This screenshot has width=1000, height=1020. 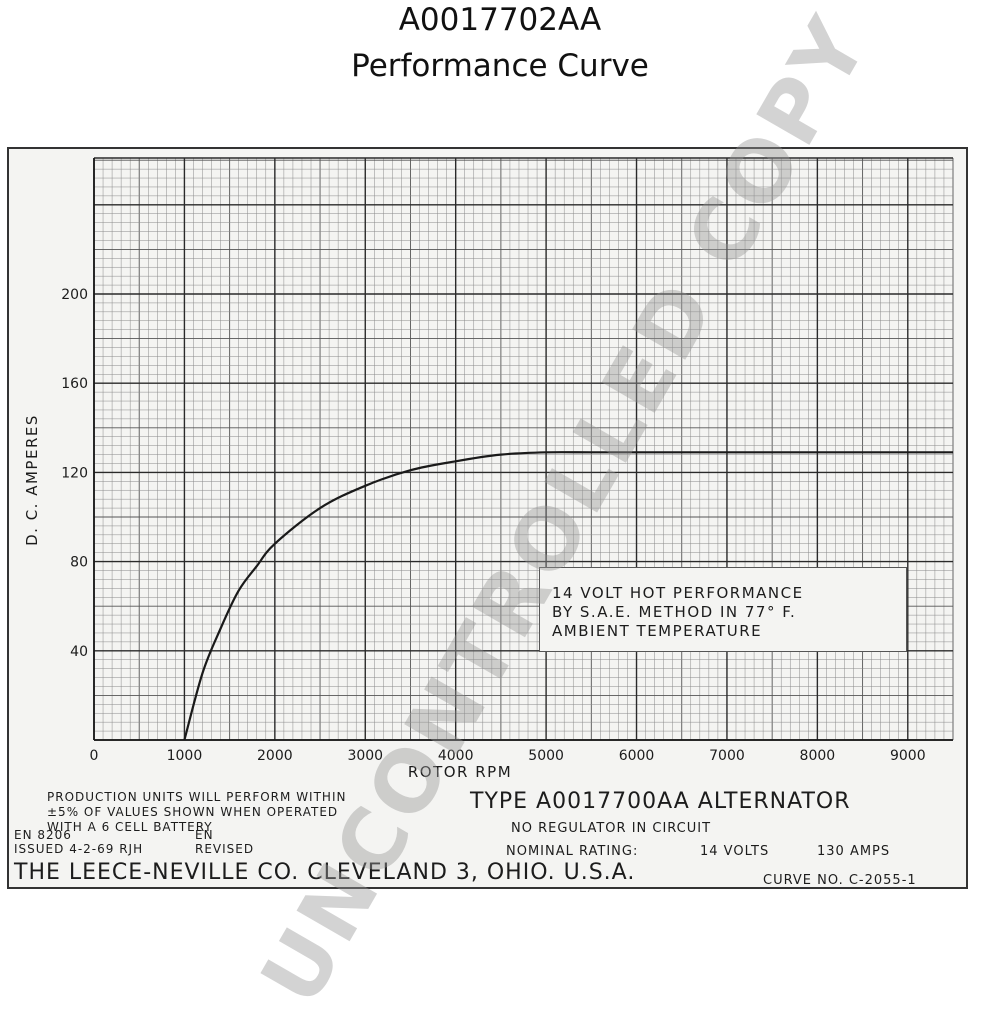 What do you see at coordinates (32, 480) in the screenshot?
I see `y-axis-label: D. C. AMPERES` at bounding box center [32, 480].